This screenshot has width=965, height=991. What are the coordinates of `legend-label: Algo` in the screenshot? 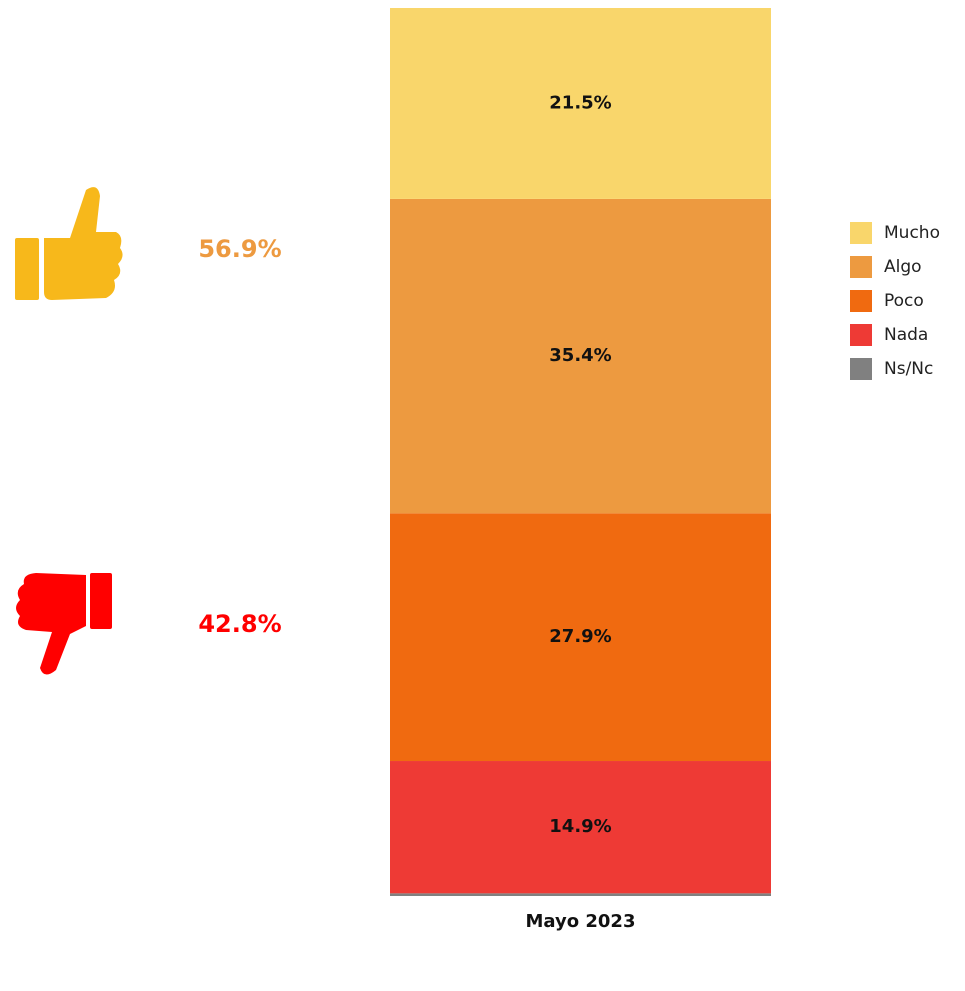 It's located at (903, 267).